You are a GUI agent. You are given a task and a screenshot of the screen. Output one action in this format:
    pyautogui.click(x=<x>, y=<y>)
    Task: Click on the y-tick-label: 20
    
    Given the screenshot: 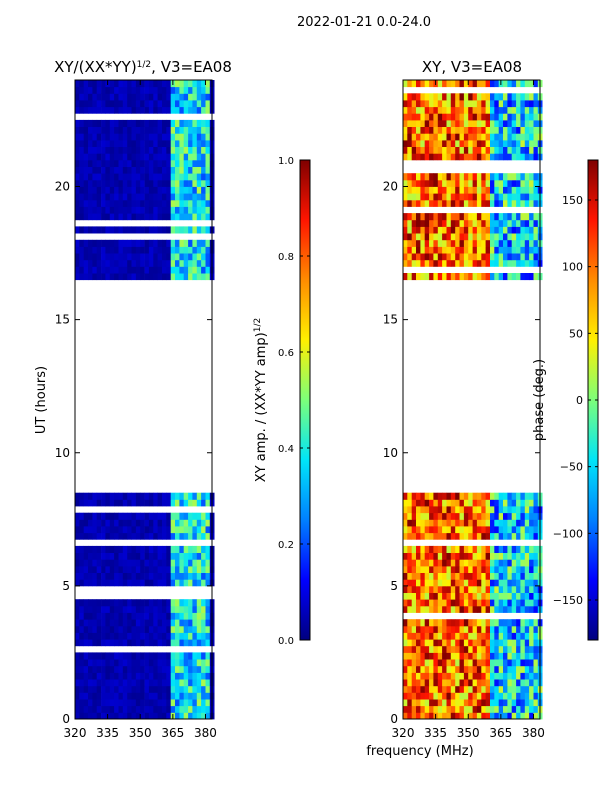 What is the action you would take?
    pyautogui.click(x=62, y=187)
    